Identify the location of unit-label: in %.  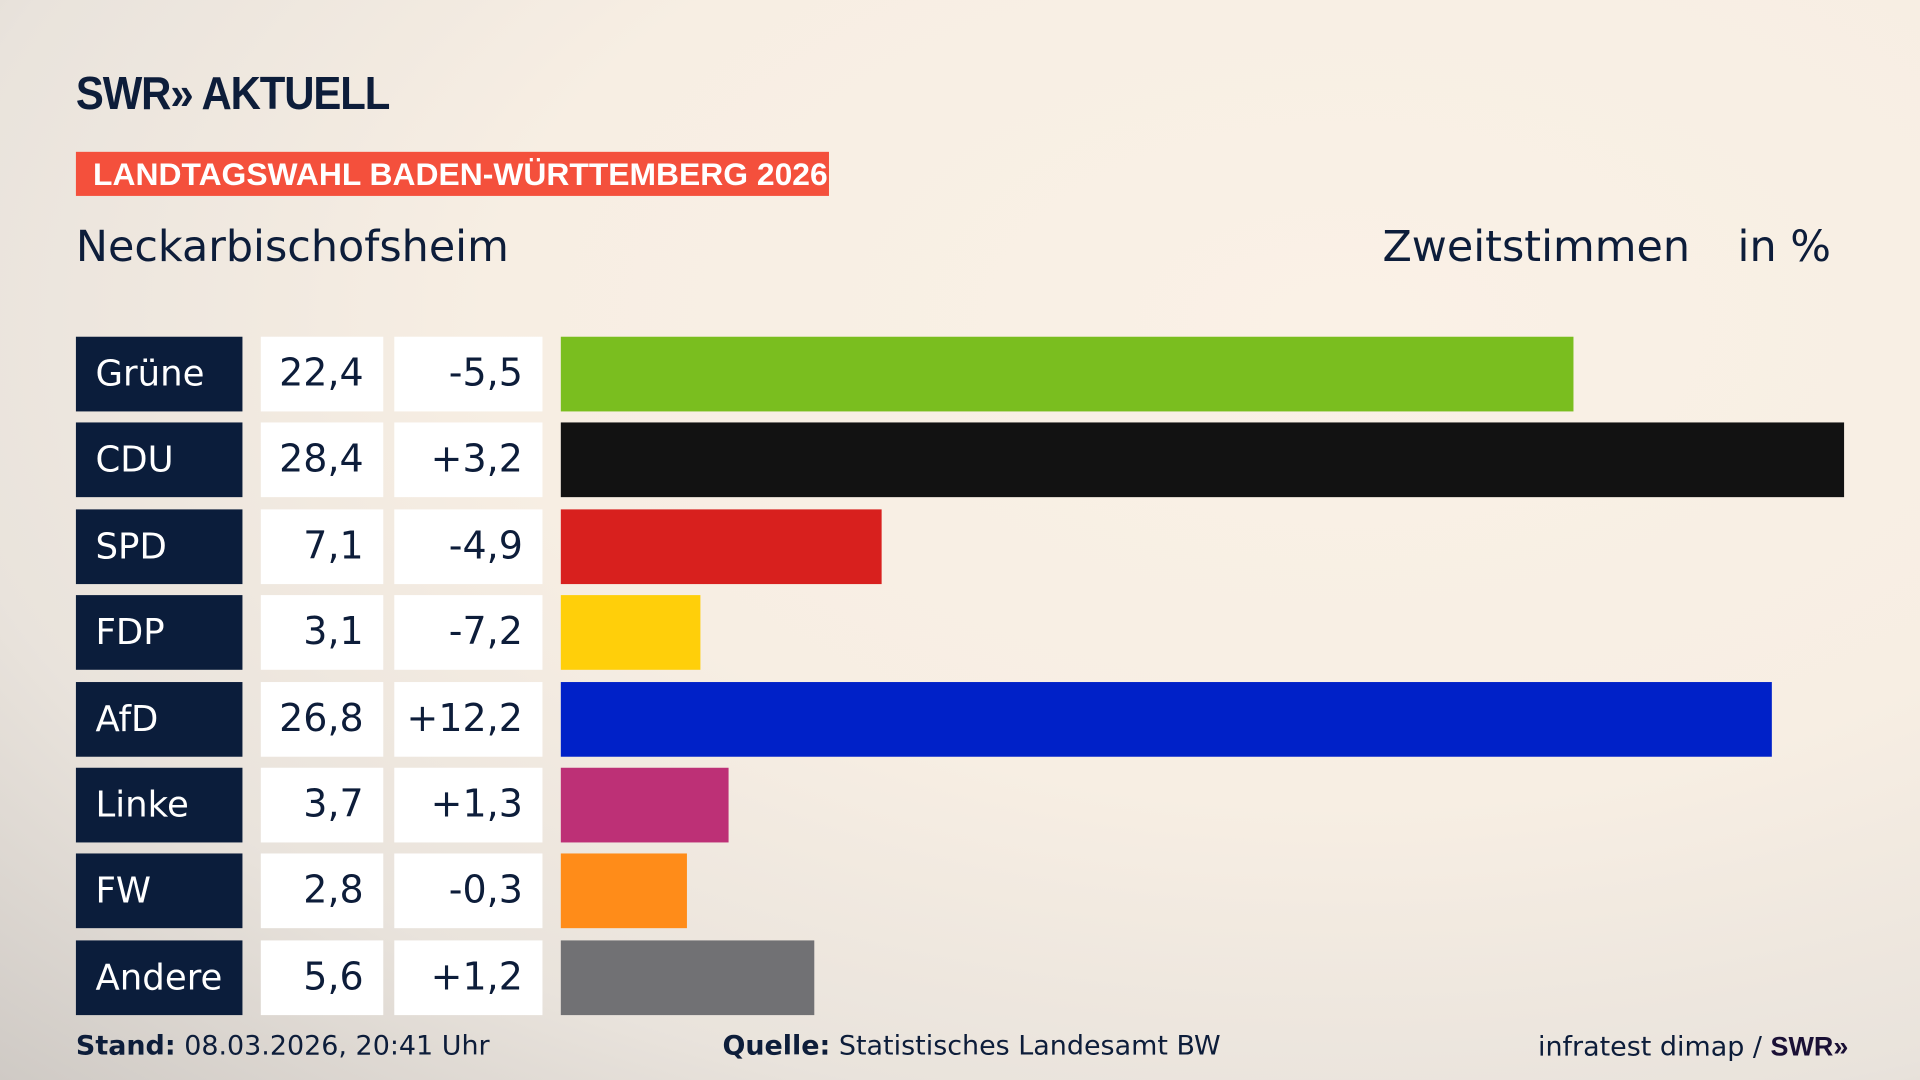
(1784, 247).